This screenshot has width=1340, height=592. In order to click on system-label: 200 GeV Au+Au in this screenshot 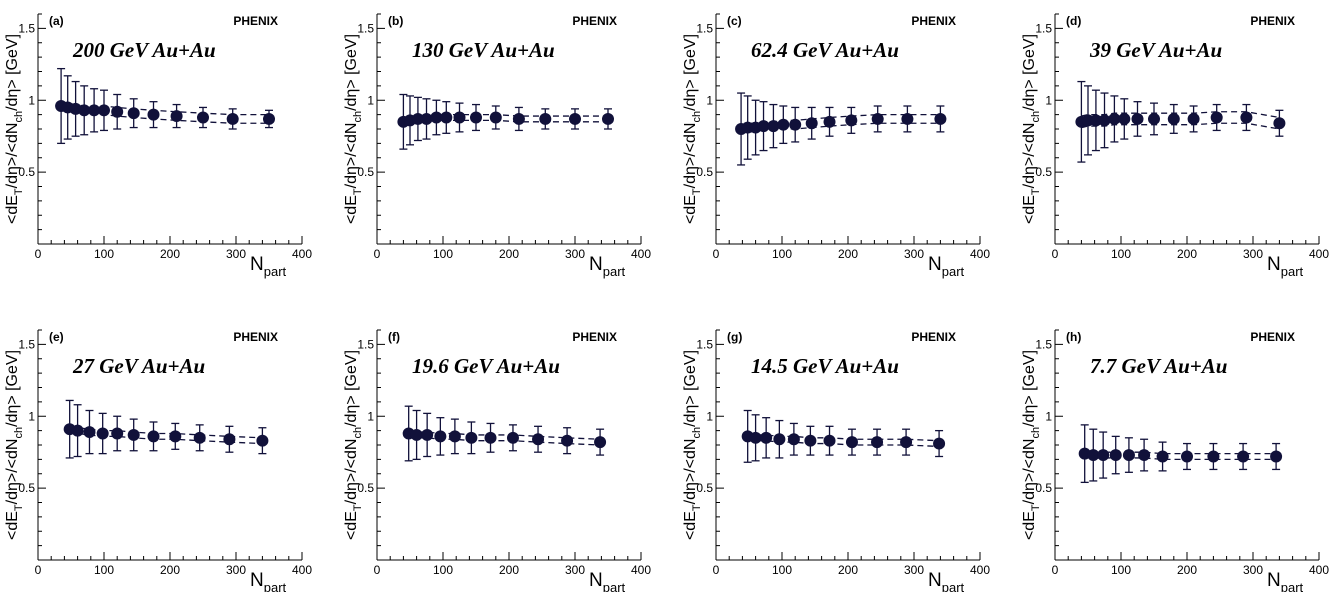, I will do `click(144, 50)`.